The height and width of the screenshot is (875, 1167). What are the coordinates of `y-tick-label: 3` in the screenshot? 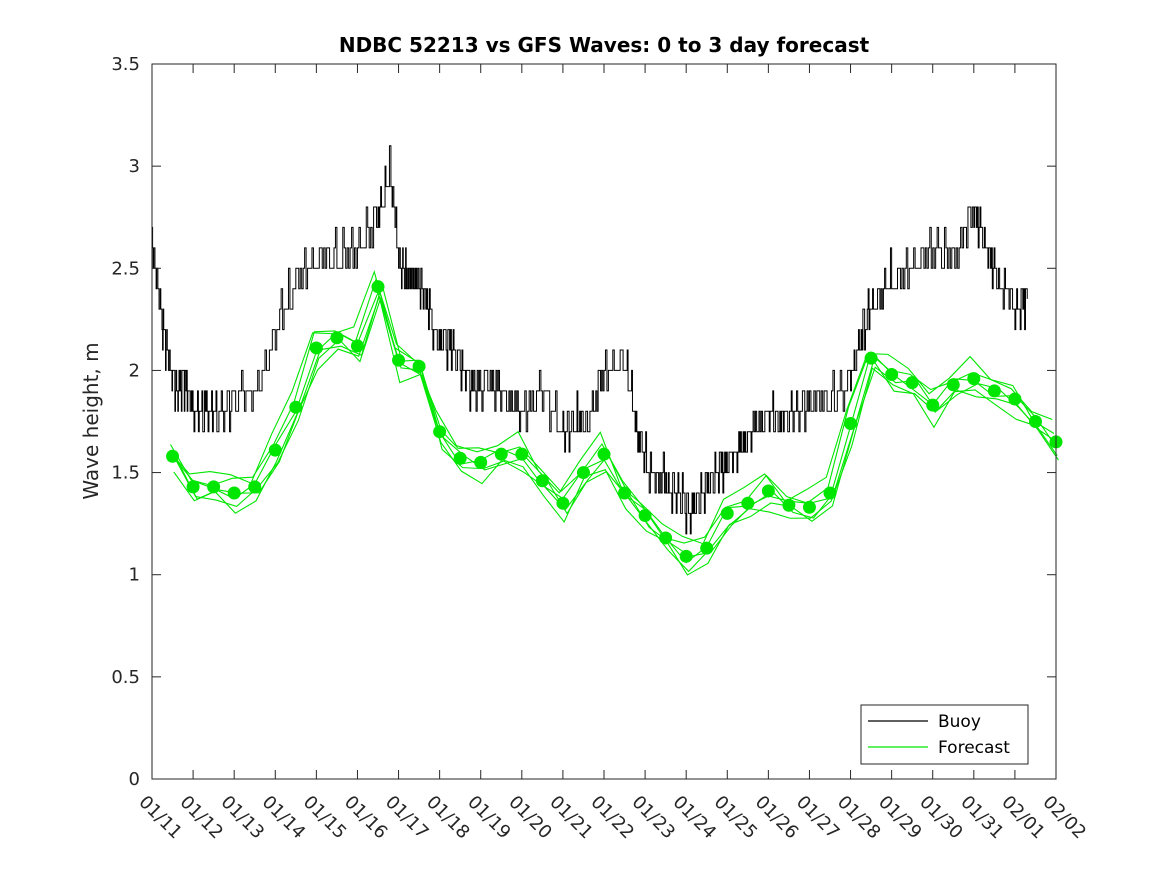 It's located at (134, 166).